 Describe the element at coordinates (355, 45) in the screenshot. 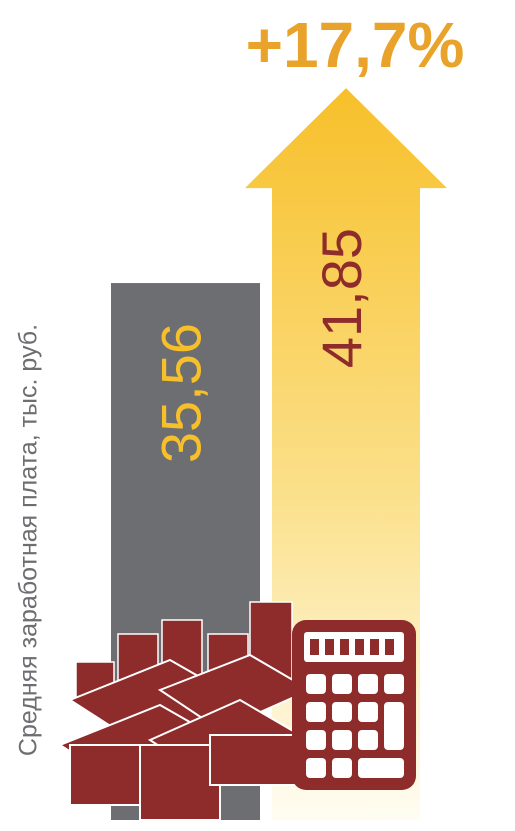

I see `annotation: +17,7%` at that location.